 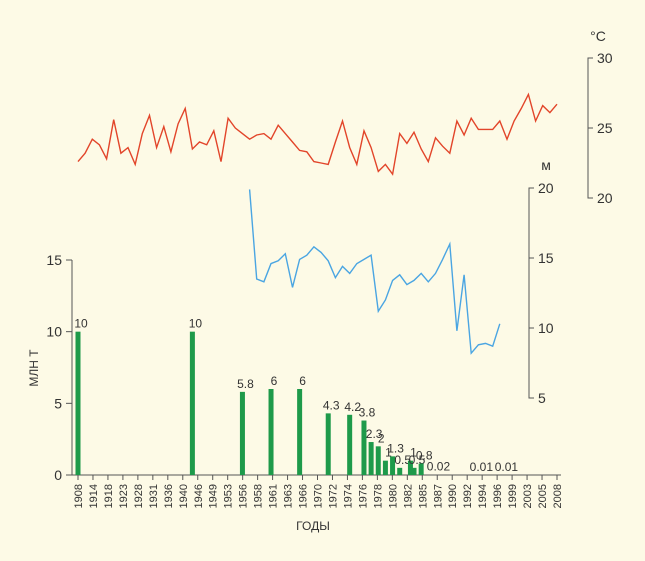 I want to click on bar-x-tick-label: 1958, so click(x=259, y=496).